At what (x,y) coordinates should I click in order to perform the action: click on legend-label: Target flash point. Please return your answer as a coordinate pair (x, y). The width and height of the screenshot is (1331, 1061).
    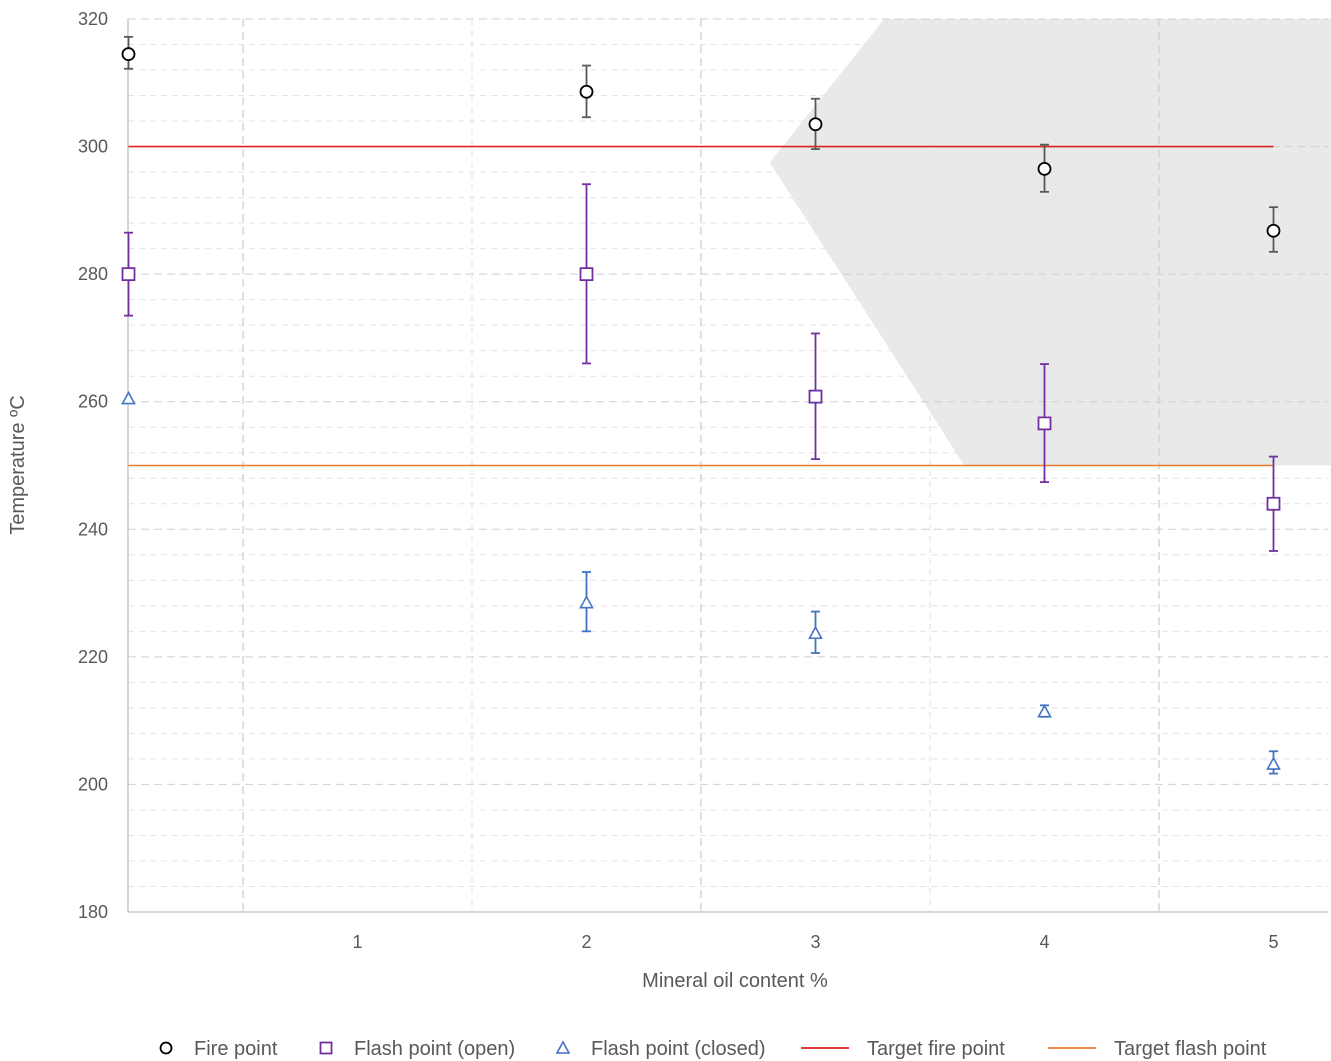
    Looking at the image, I should click on (1190, 1049).